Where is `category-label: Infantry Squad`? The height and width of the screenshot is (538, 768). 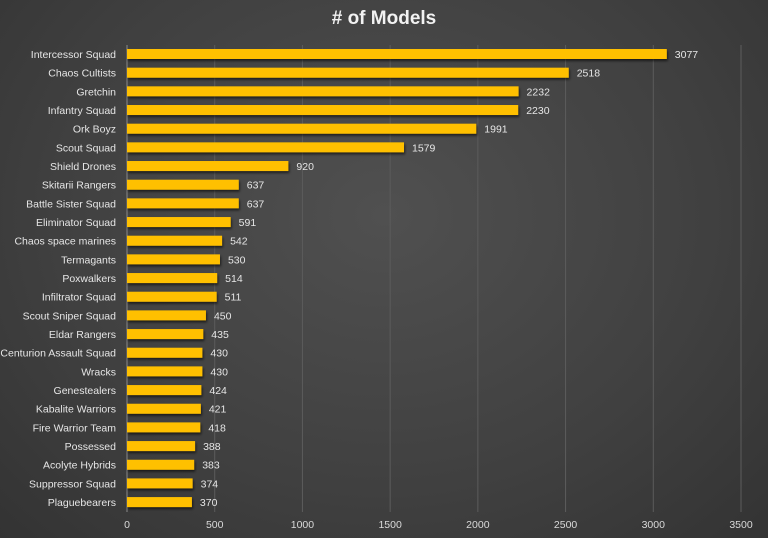
category-label: Infantry Squad is located at coordinates (82, 111).